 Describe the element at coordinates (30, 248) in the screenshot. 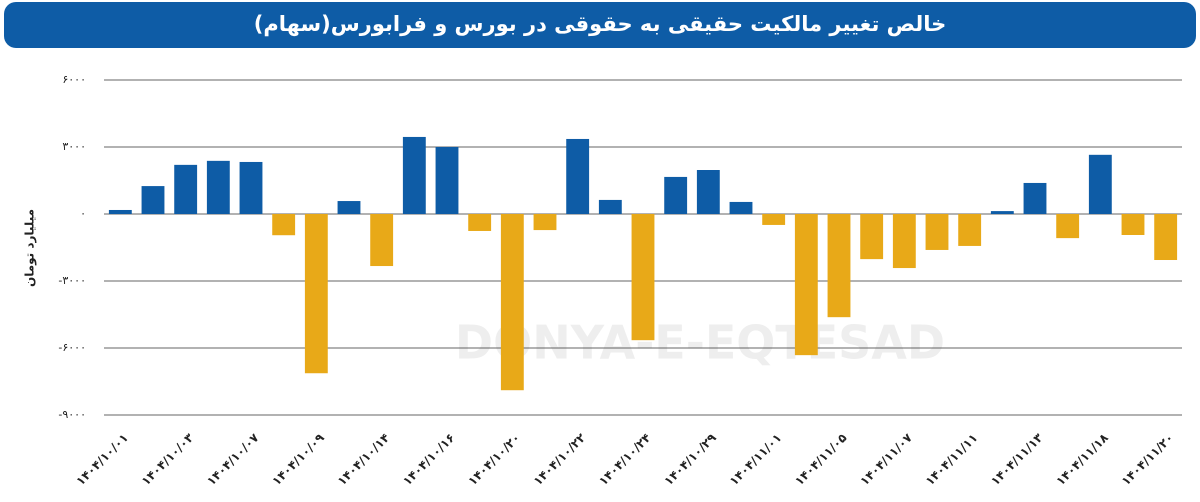

I see `y-axis-label: میلیارد تومان` at that location.